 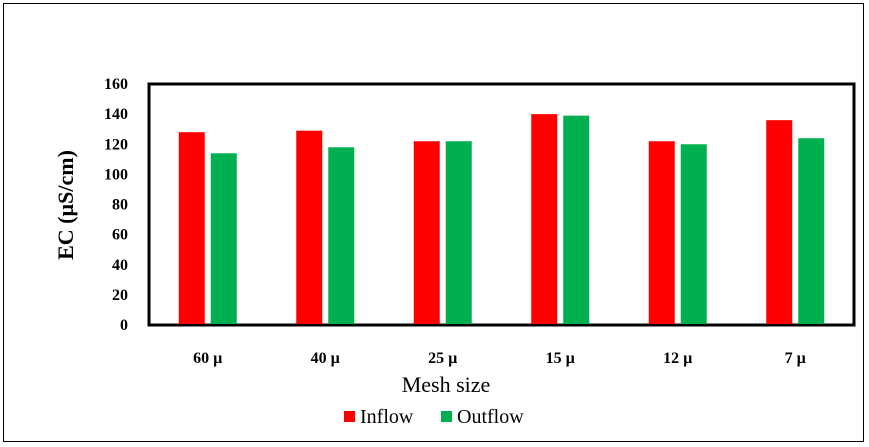 What do you see at coordinates (116, 144) in the screenshot?
I see `y-tick-label: 120` at bounding box center [116, 144].